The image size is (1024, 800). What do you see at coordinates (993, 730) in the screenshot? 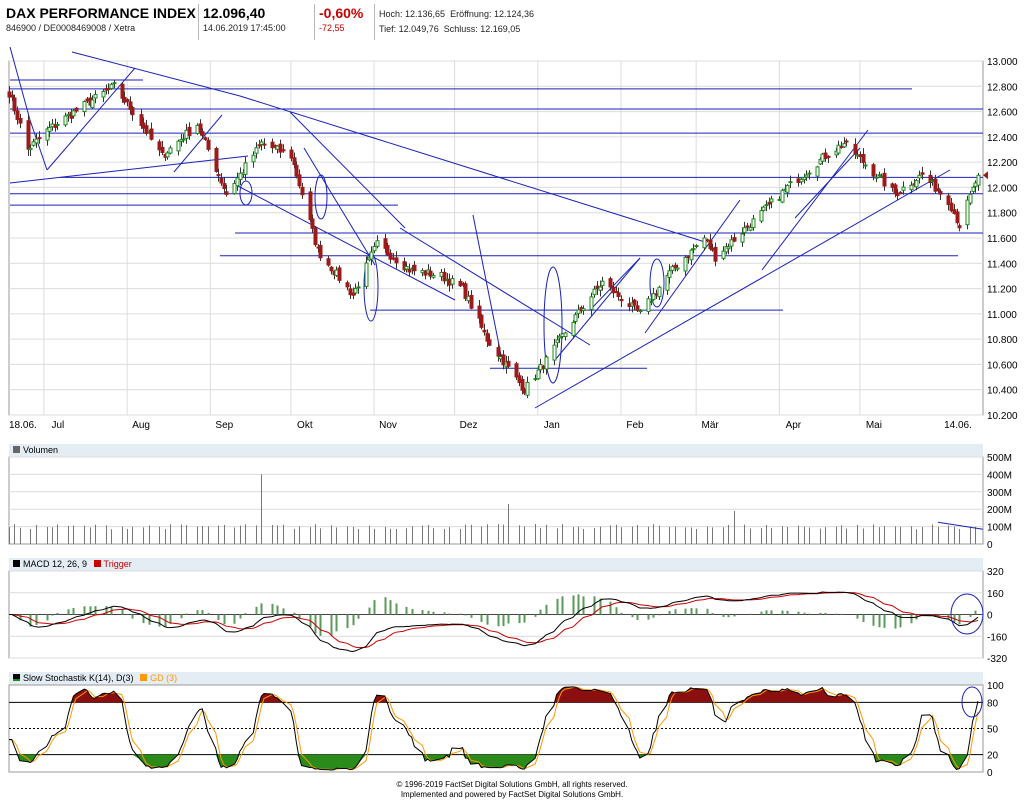
I see `stoch-axis-label: 50` at bounding box center [993, 730].